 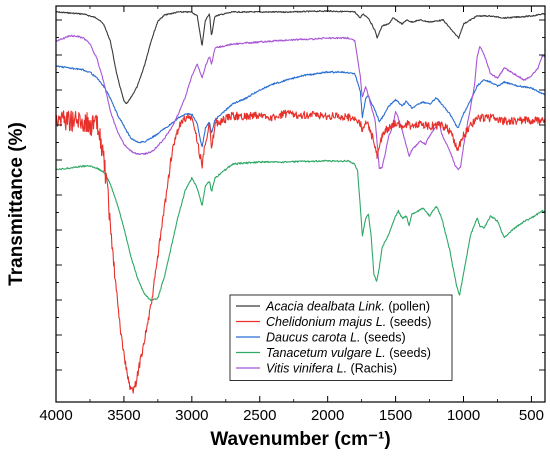 I want to click on legend-species: Acacia dealbata Link., so click(x=325, y=307).